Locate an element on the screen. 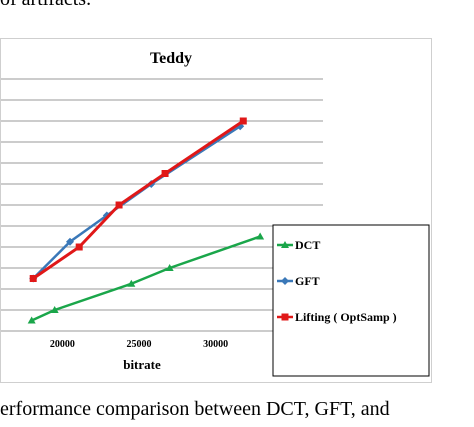 The image size is (474, 427). chart-title: Teddy is located at coordinates (171, 58).